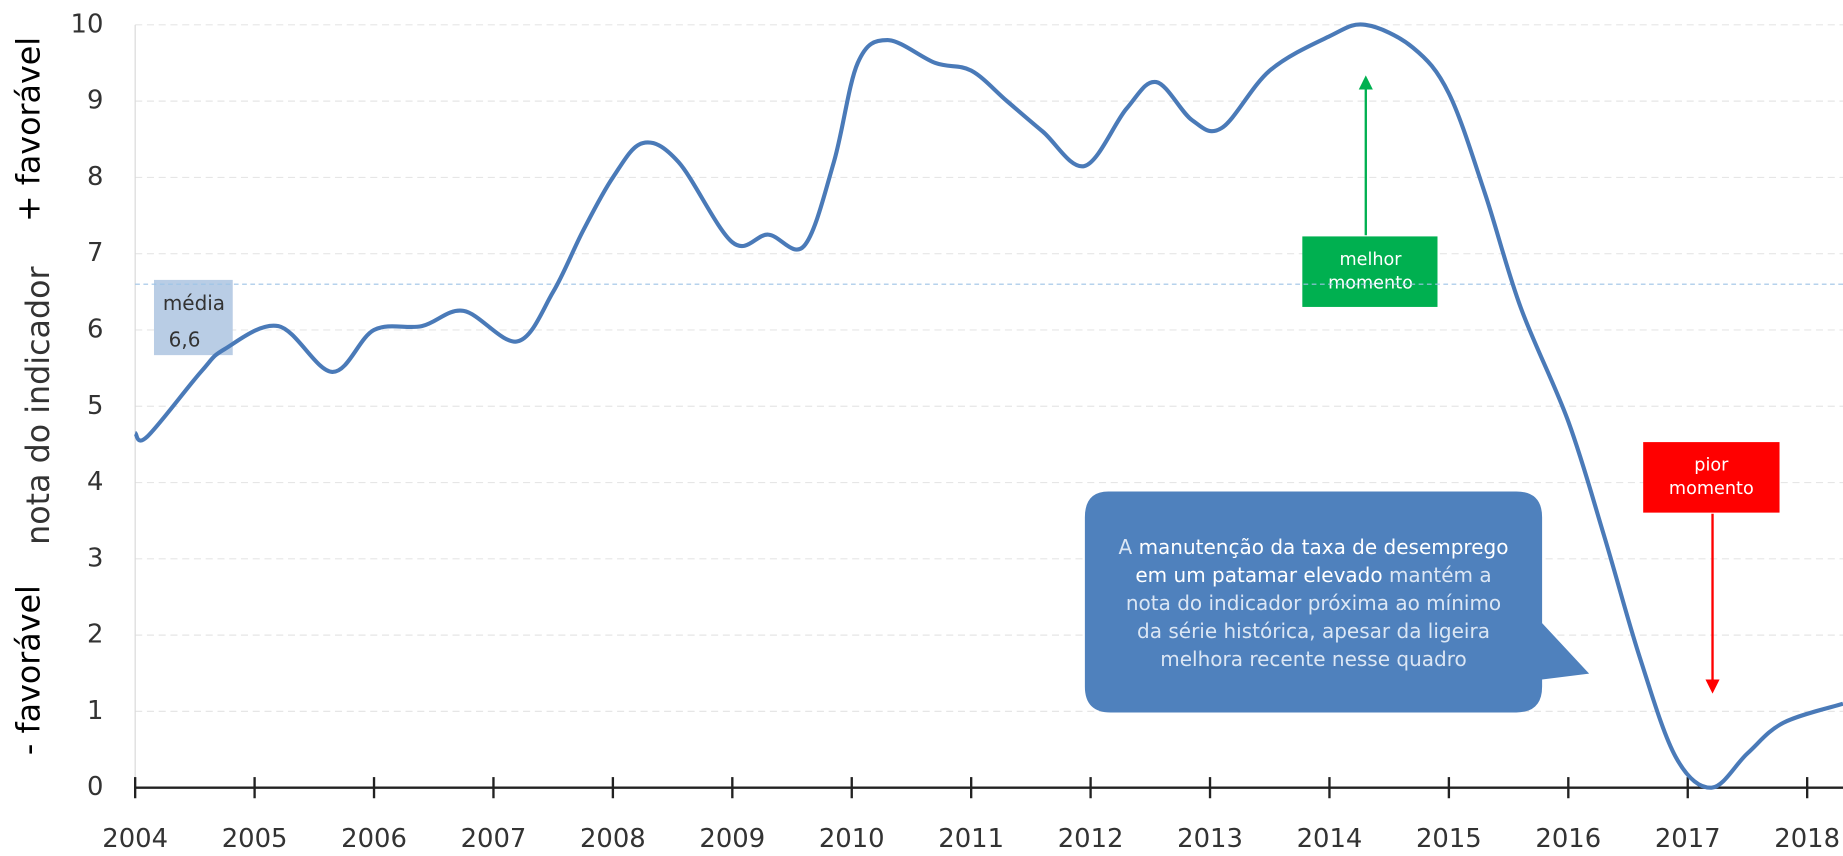 The image size is (1843, 856). I want to click on y-tick-label: 4, so click(95, 482).